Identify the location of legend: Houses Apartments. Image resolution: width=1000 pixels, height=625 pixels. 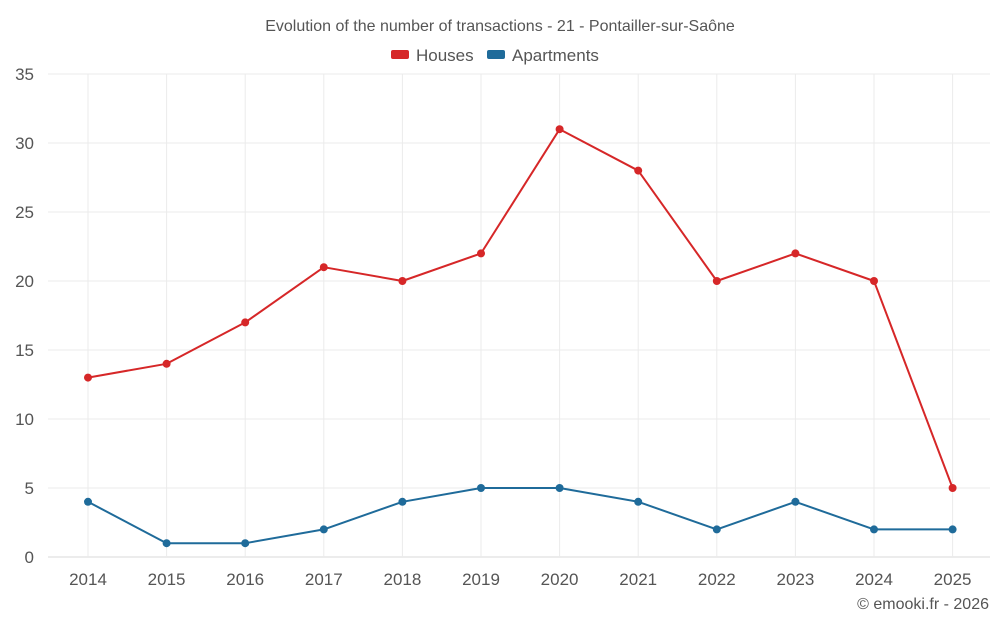
(495, 55).